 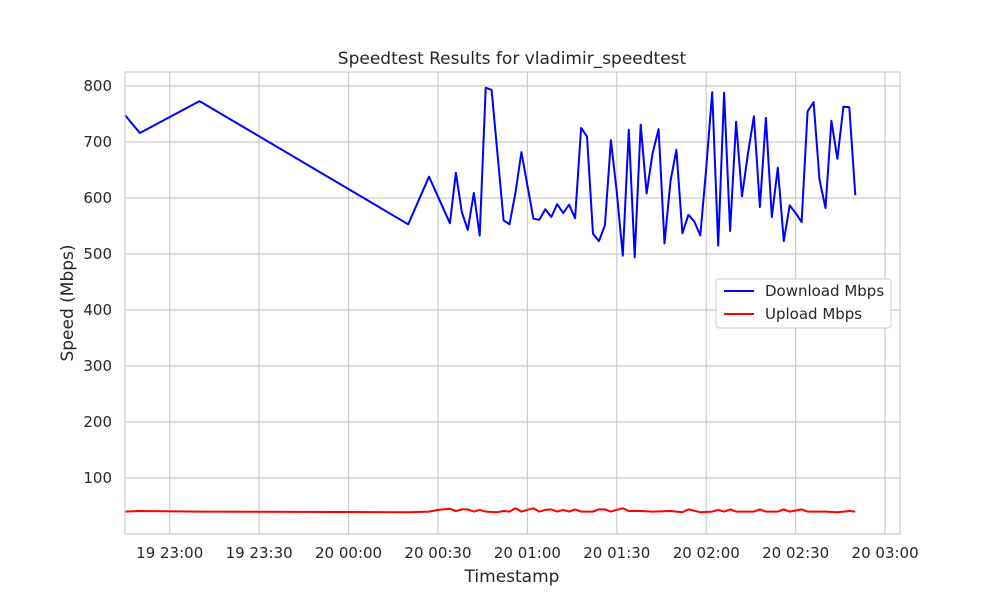 What do you see at coordinates (97, 198) in the screenshot?
I see `y-tick-label: 600` at bounding box center [97, 198].